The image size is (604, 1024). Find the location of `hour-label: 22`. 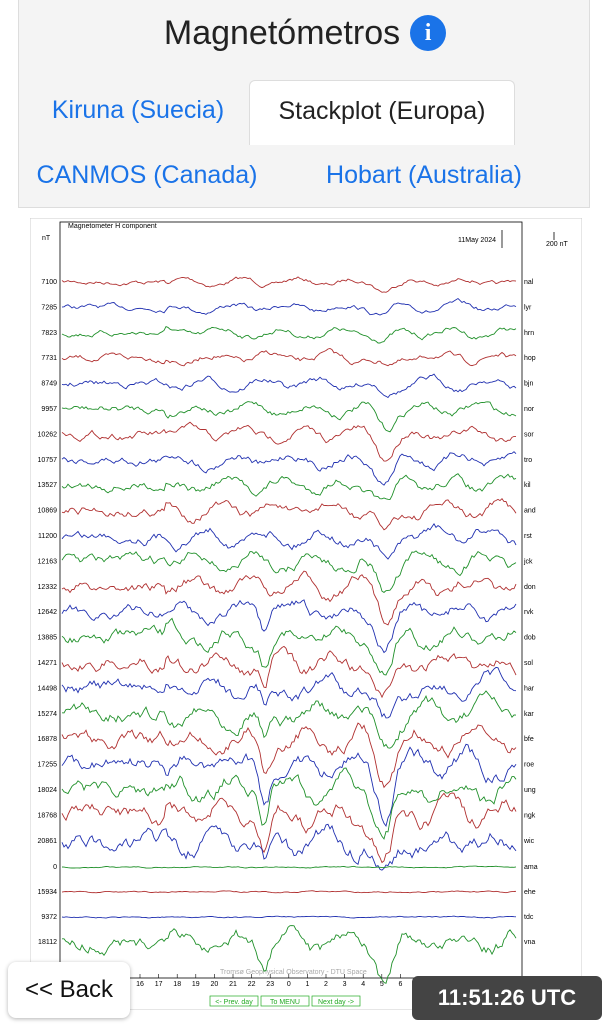

hour-label: 22 is located at coordinates (252, 984).